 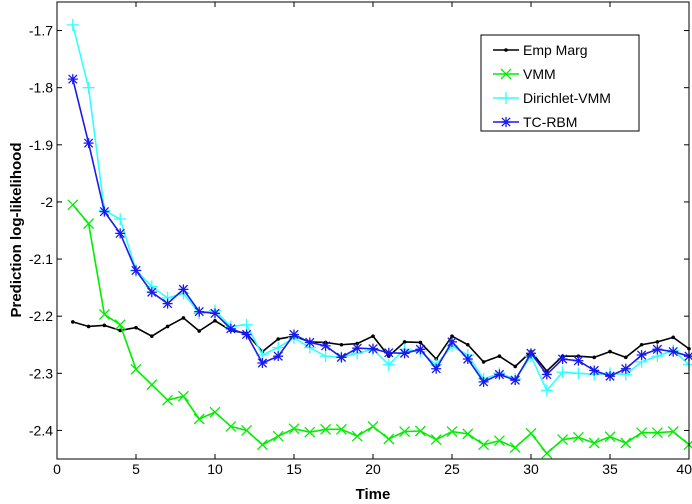 What do you see at coordinates (136, 469) in the screenshot?
I see `x-tick-label: 5` at bounding box center [136, 469].